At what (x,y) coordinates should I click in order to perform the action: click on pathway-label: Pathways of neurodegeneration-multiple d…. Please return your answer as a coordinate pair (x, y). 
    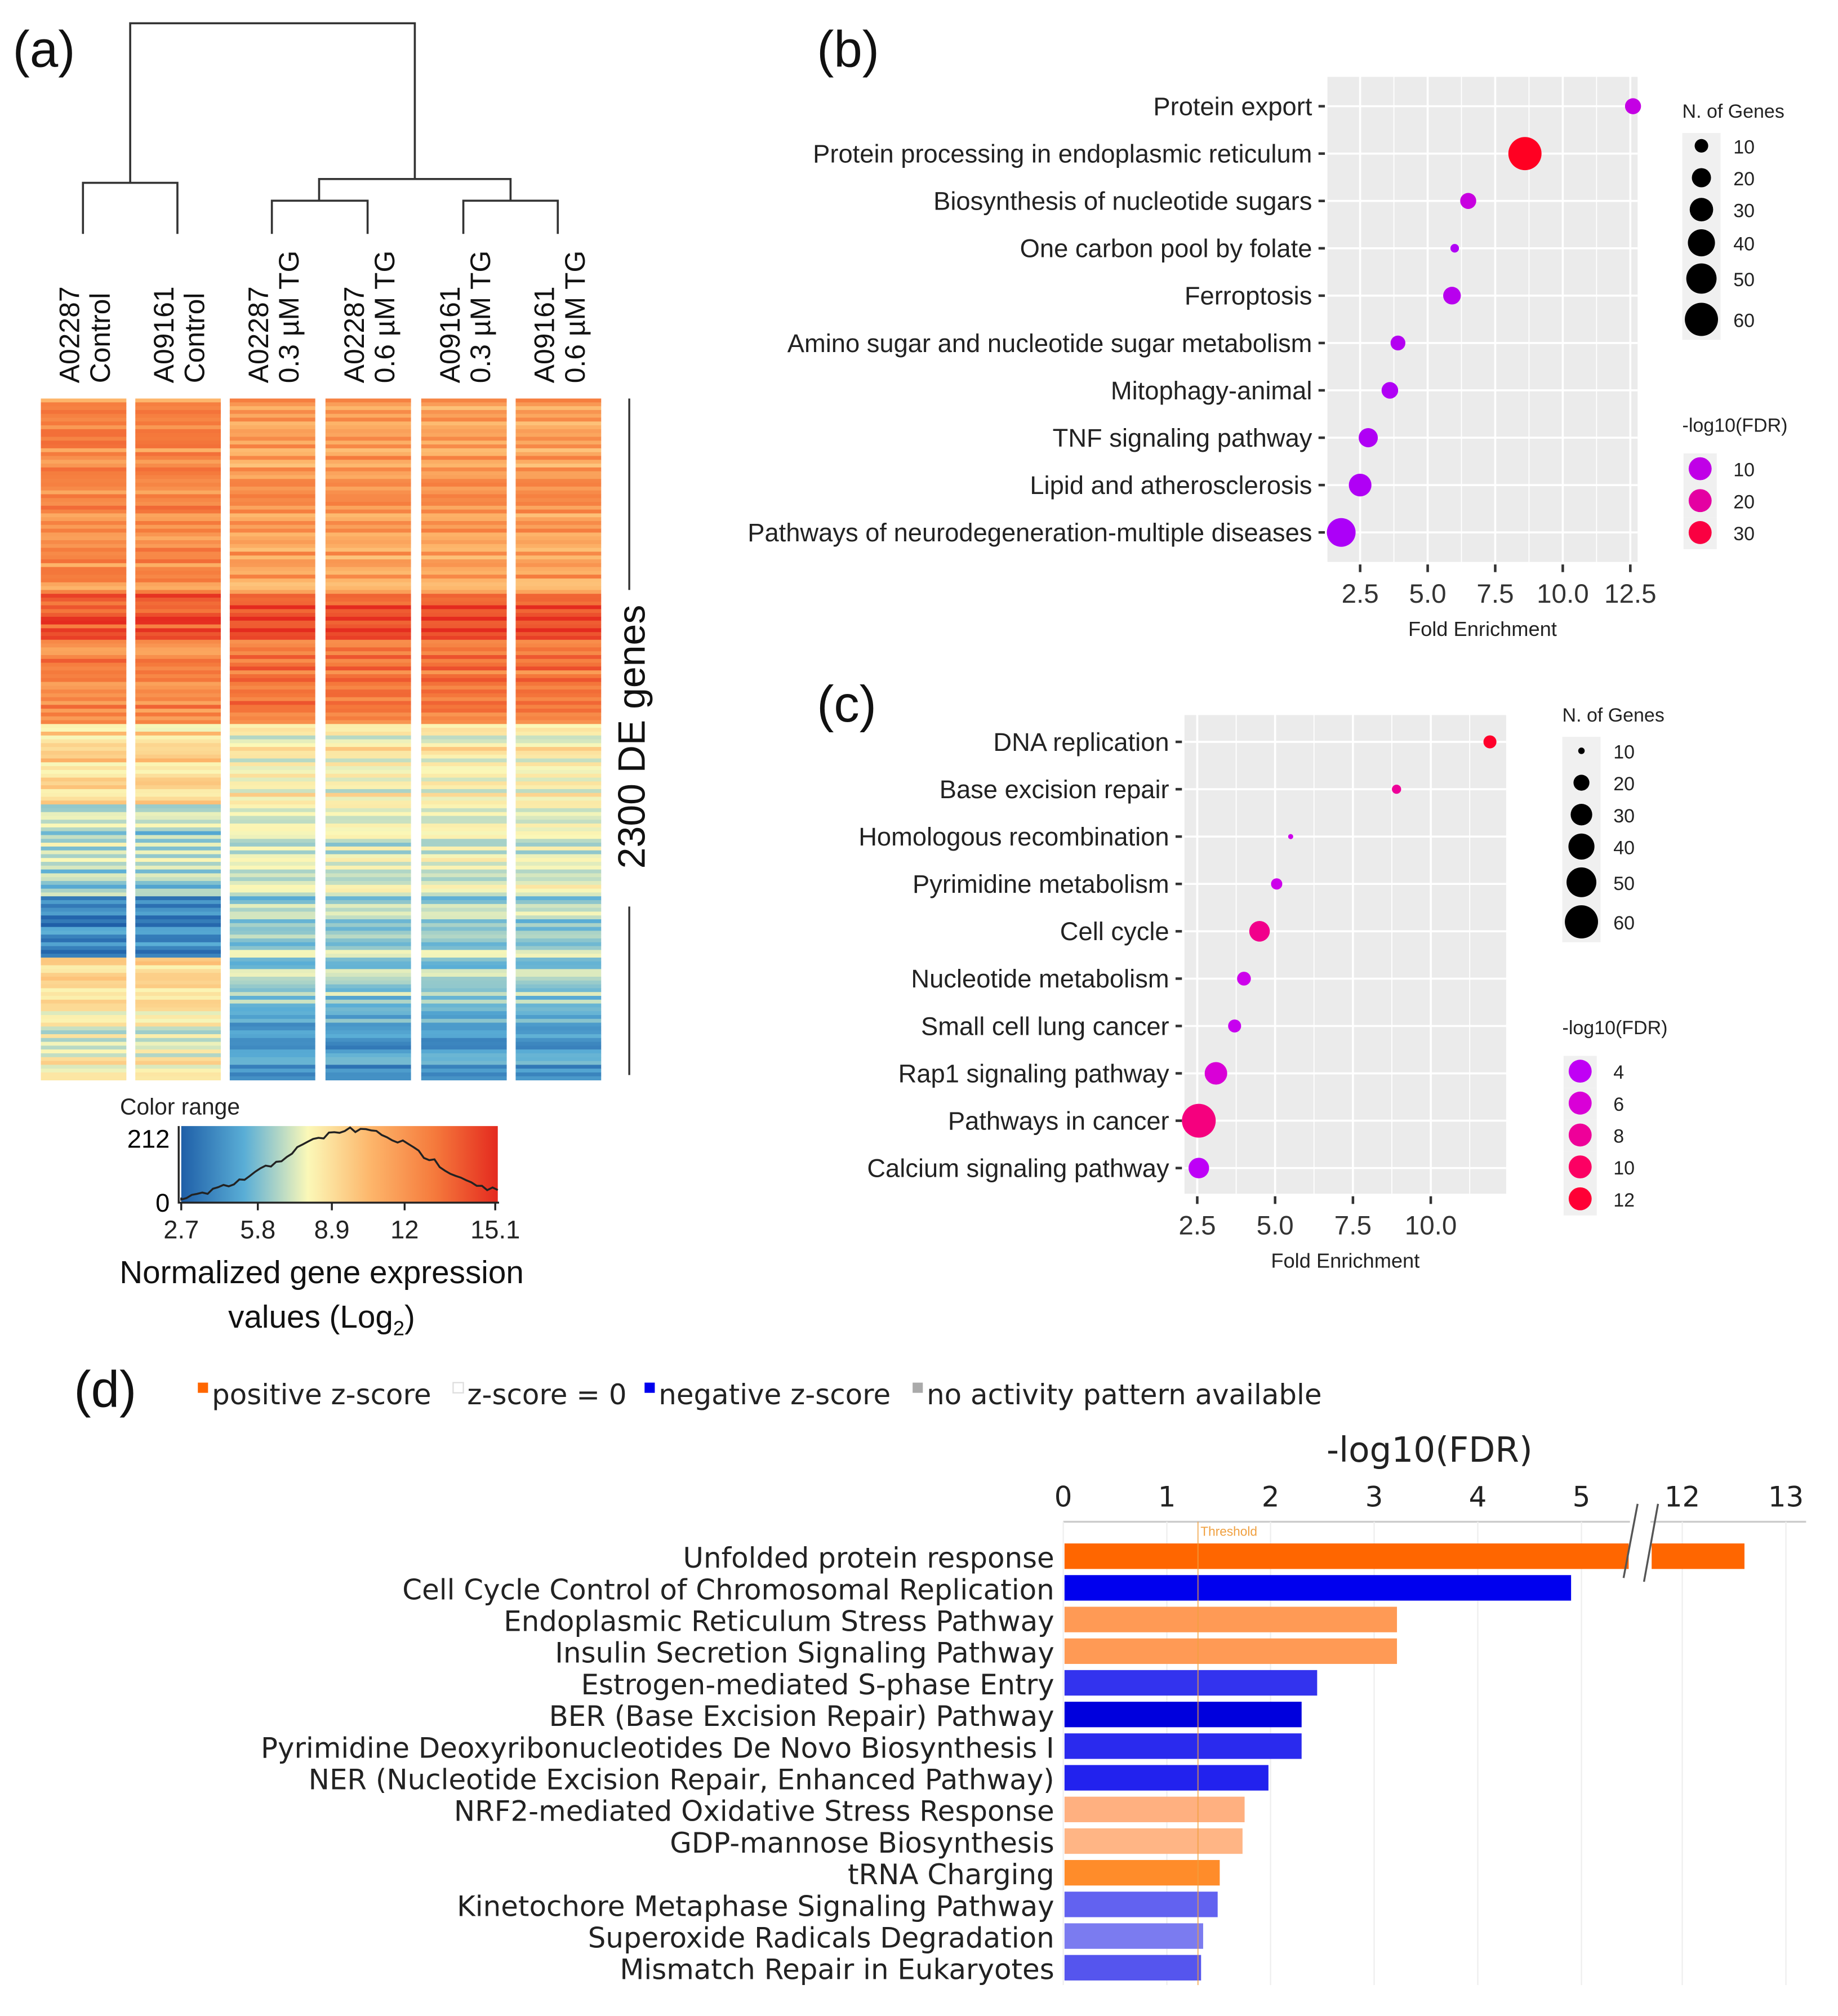
    Looking at the image, I should click on (1030, 532).